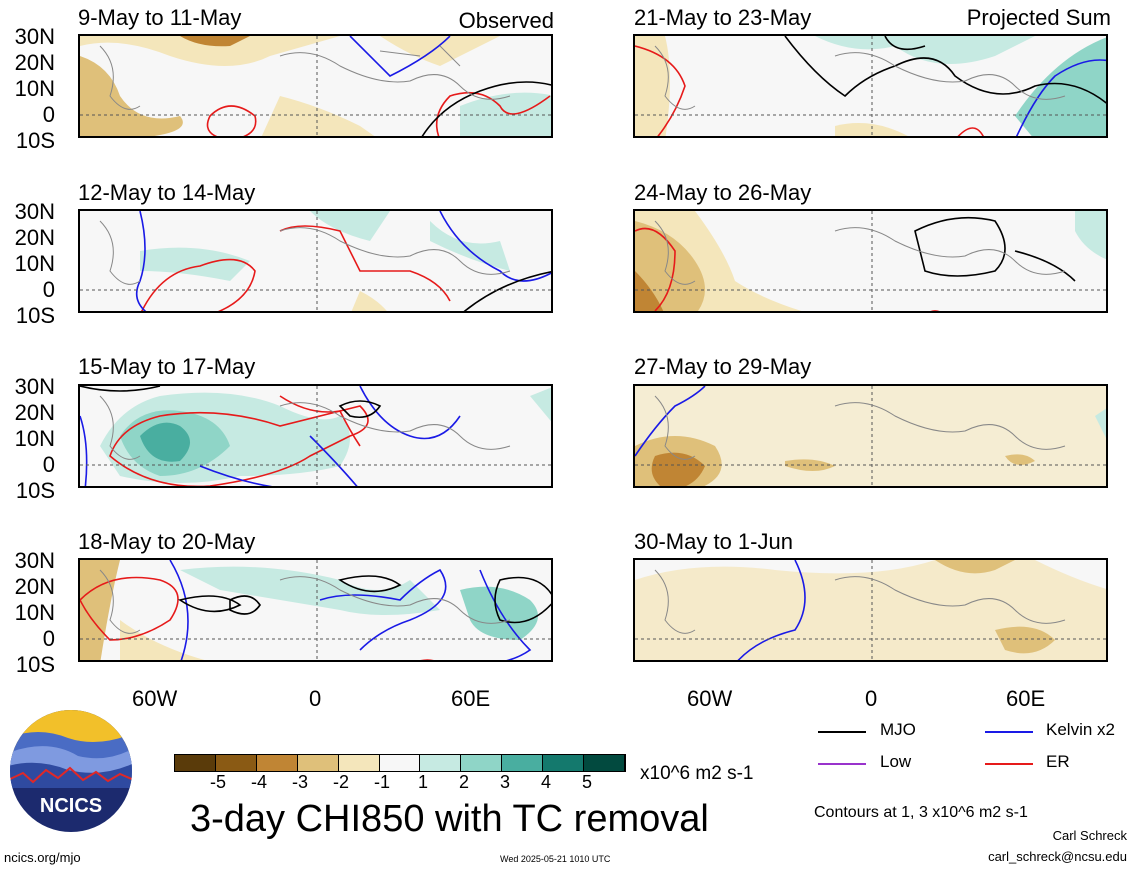 The width and height of the screenshot is (1135, 872). Describe the element at coordinates (723, 192) in the screenshot. I see `panel-title: 24-May to 26-May` at that location.